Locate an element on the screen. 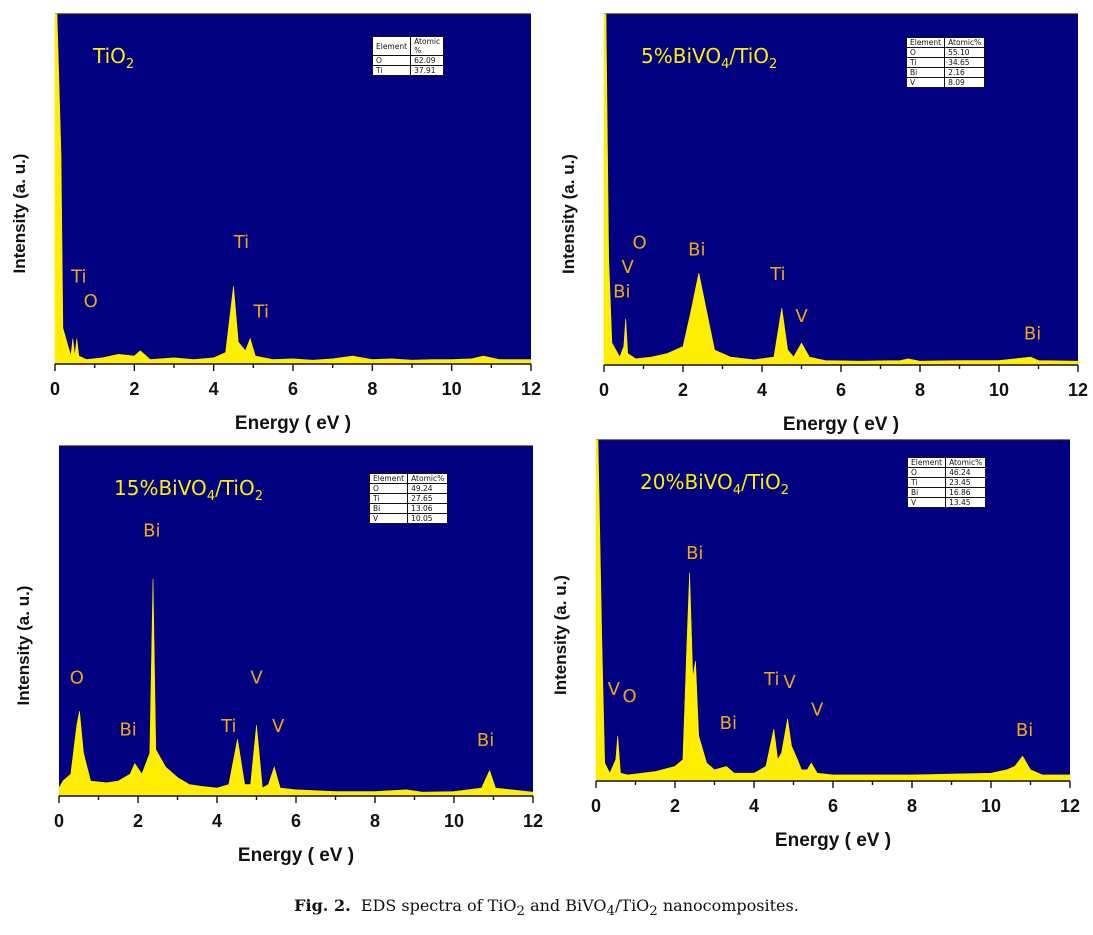 The width and height of the screenshot is (1093, 935). table-cell: 55.10 is located at coordinates (965, 52).